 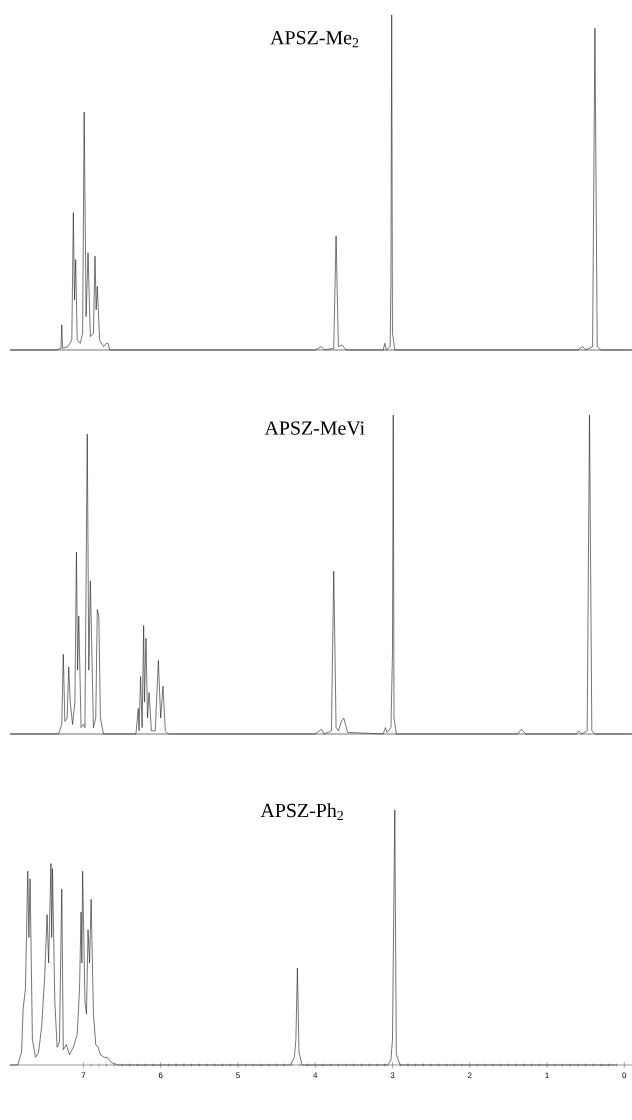 I want to click on chart-title: APSZ-MeVi, so click(x=314, y=428).